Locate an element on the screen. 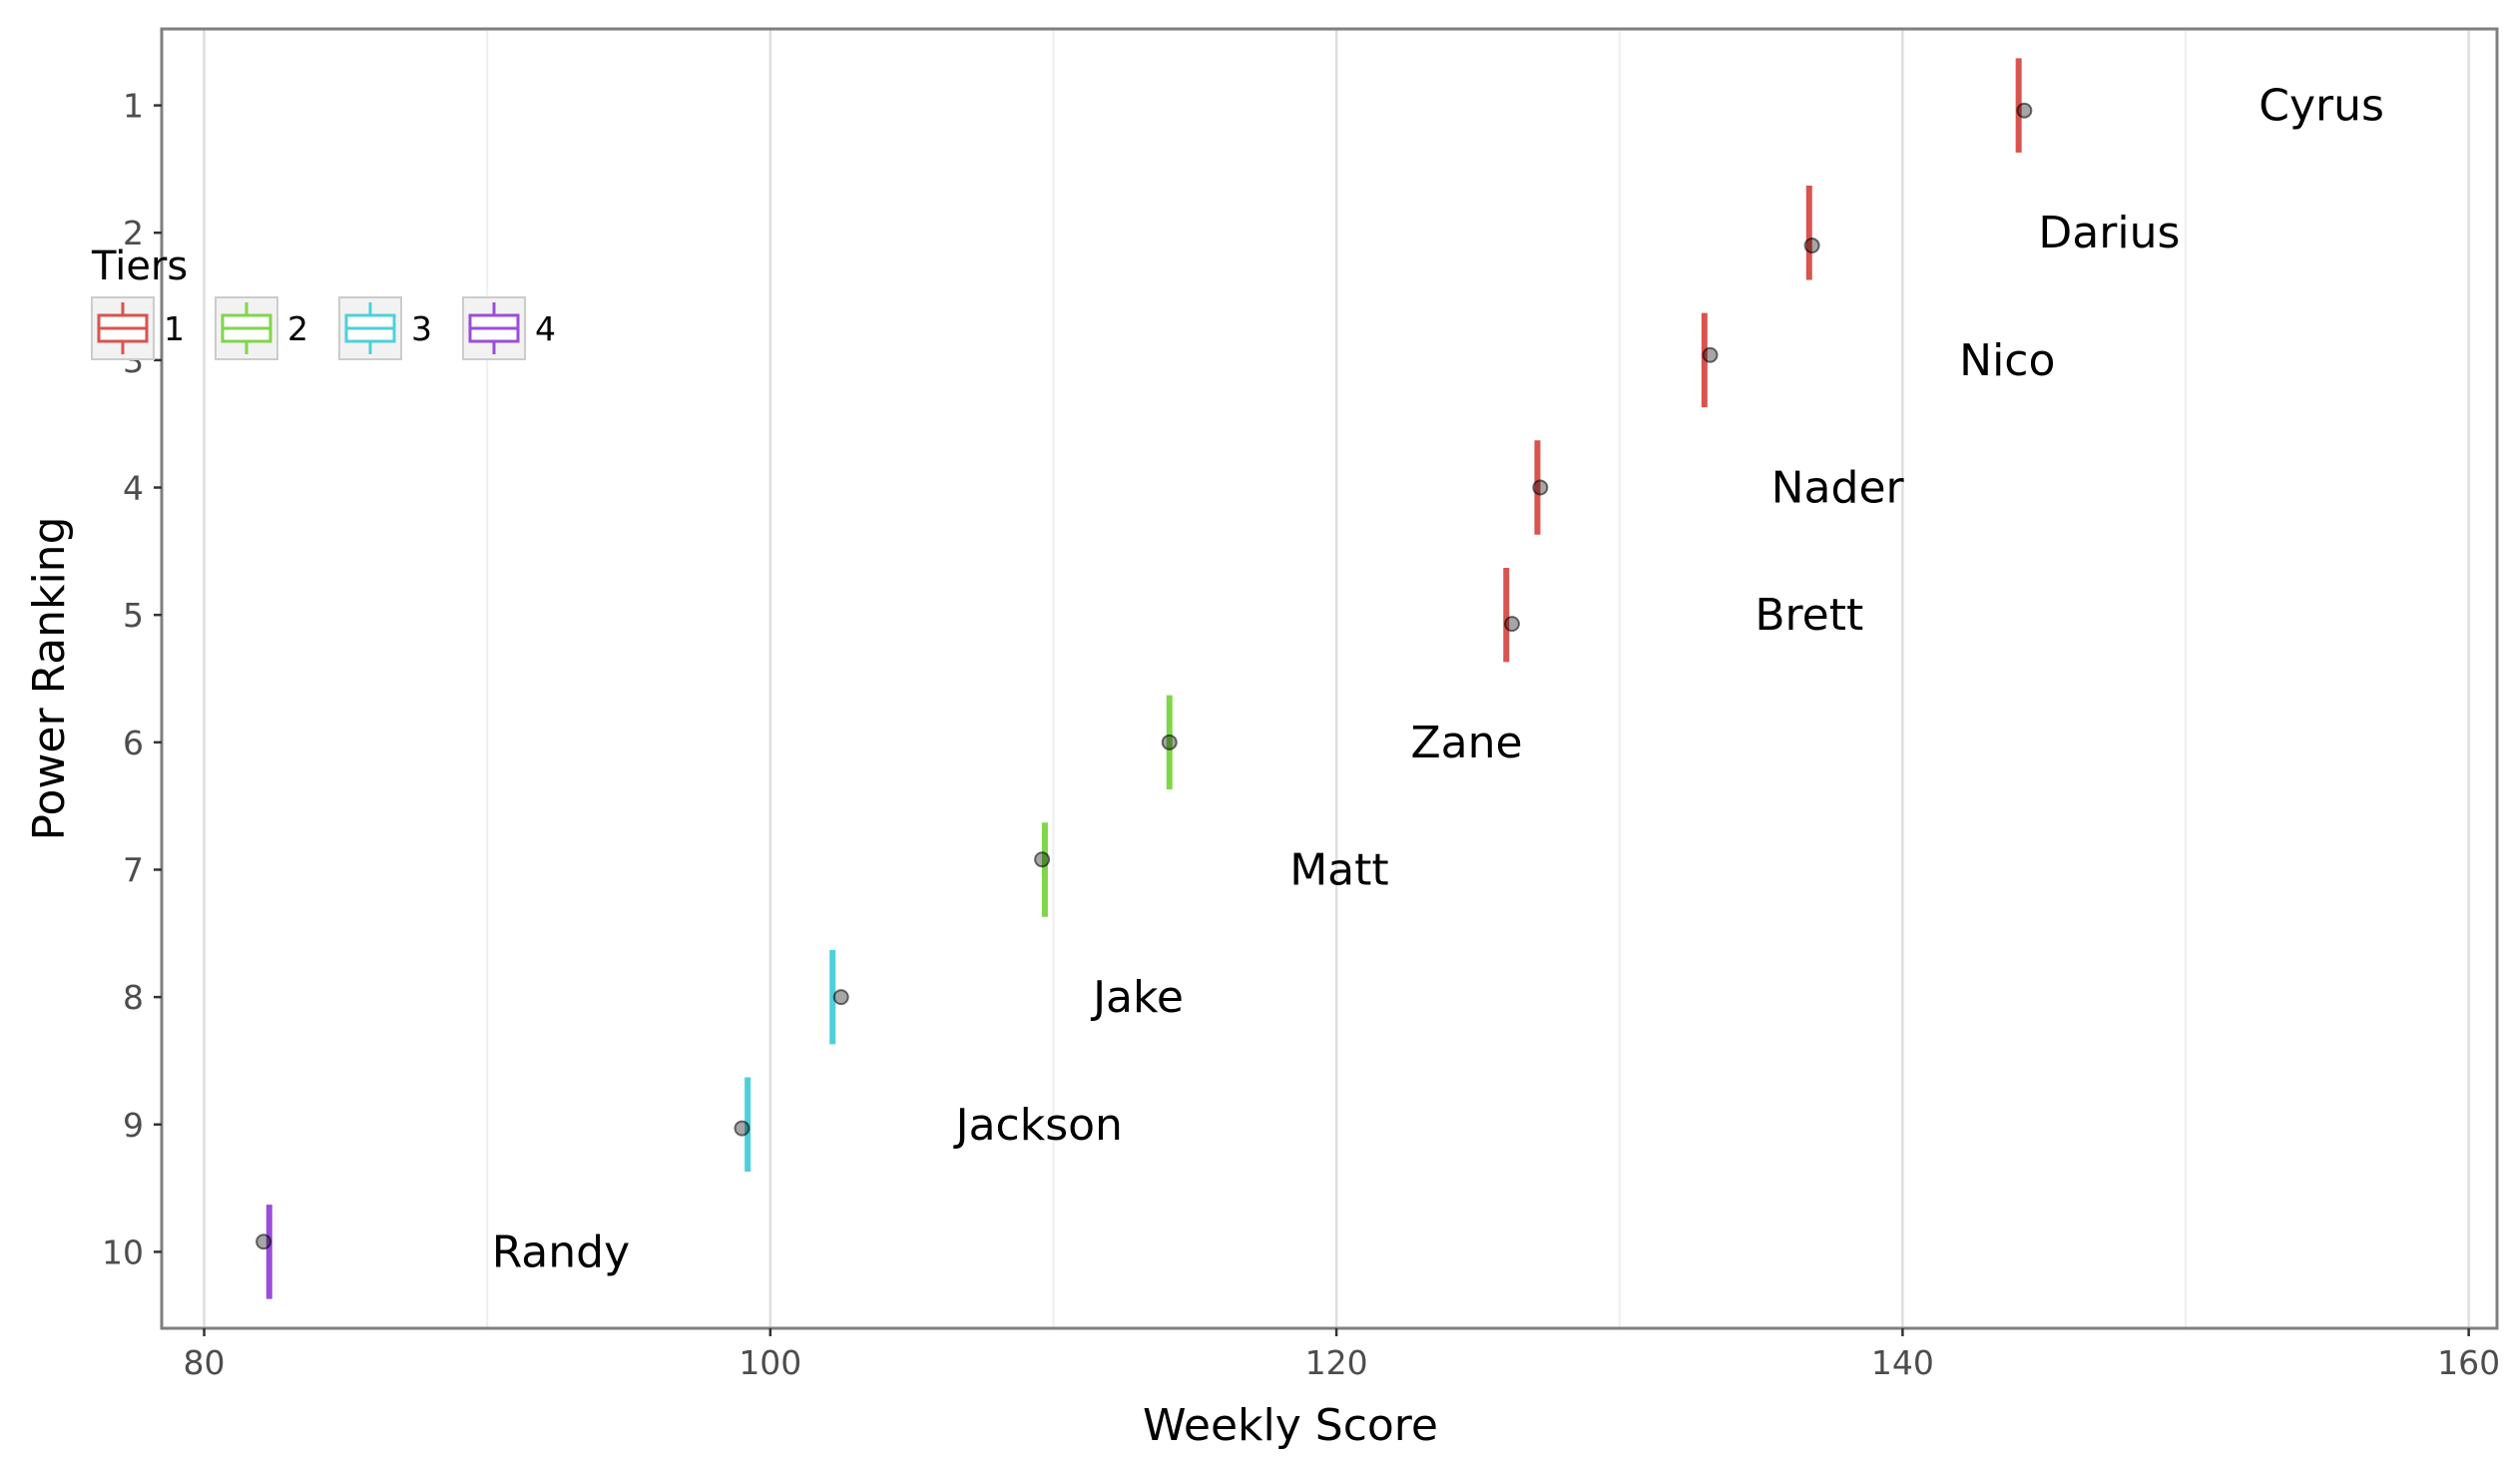  legend-label-1: 1 is located at coordinates (174, 328).